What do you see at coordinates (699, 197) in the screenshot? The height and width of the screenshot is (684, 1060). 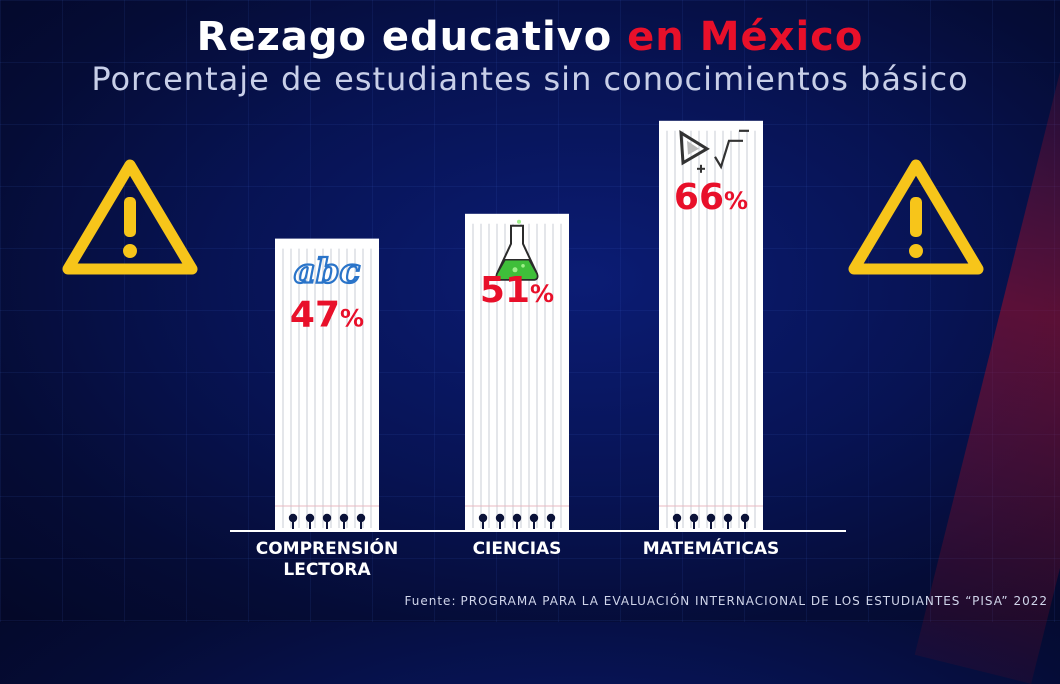 I see `value-number: 66` at bounding box center [699, 197].